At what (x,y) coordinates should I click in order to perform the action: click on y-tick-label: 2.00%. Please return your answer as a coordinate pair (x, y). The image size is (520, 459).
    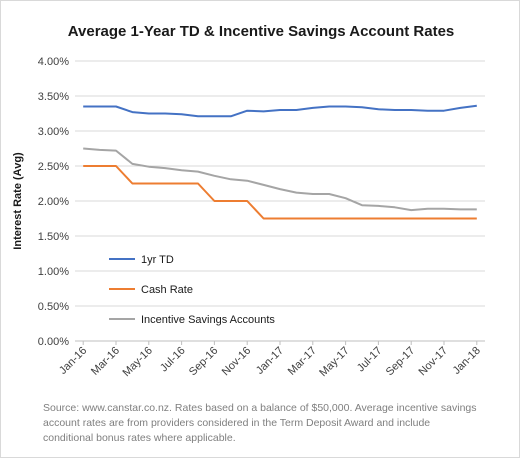
    Looking at the image, I should click on (53, 202).